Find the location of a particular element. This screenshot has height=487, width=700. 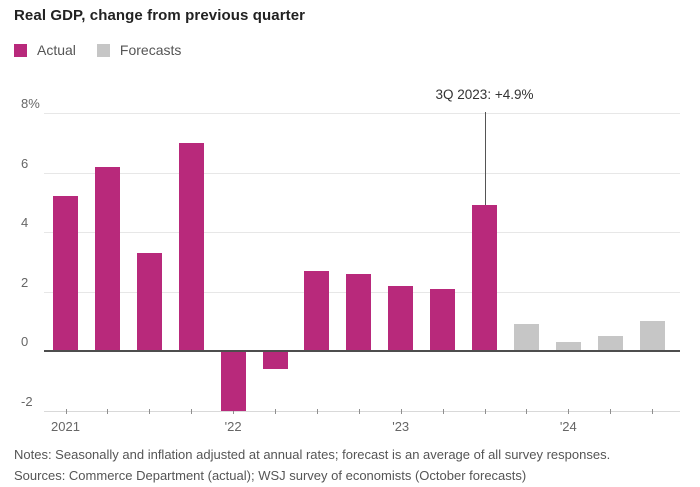

bar-forecasts-3q-2024 is located at coordinates (652, 336).